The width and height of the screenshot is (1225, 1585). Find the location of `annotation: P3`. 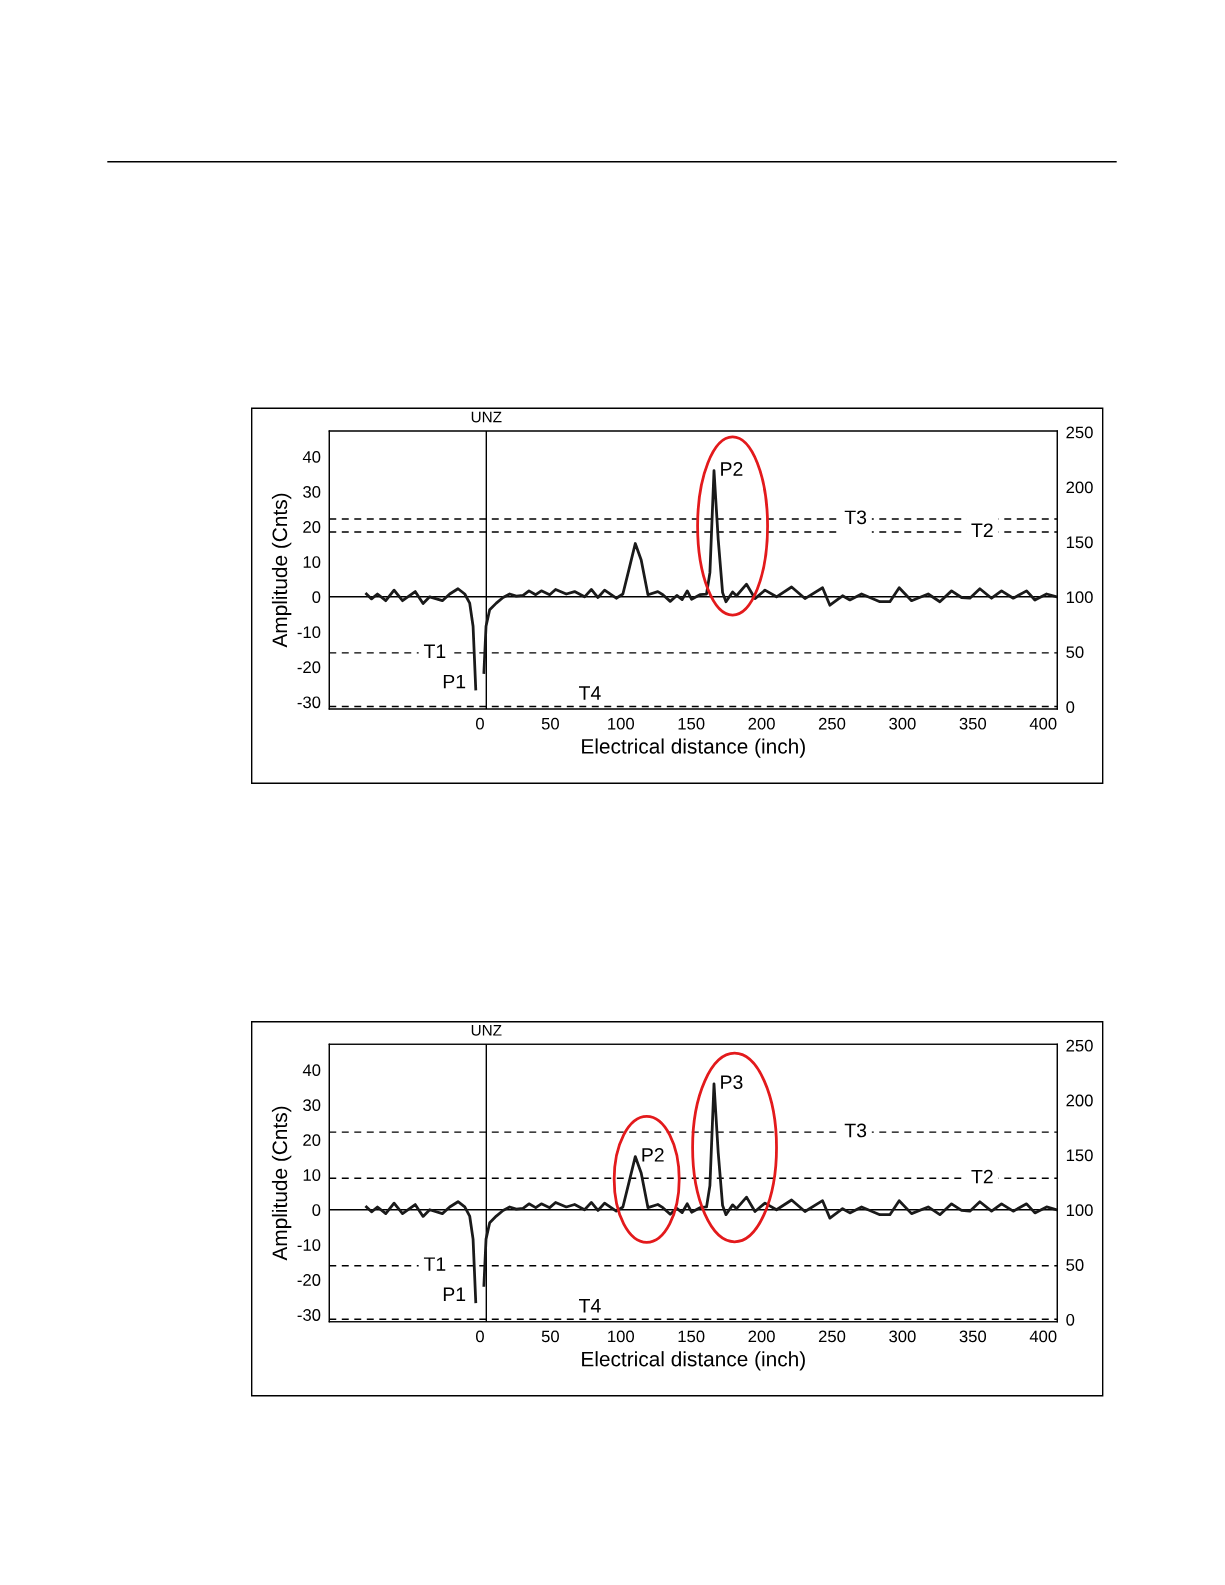

annotation: P3 is located at coordinates (732, 1082).